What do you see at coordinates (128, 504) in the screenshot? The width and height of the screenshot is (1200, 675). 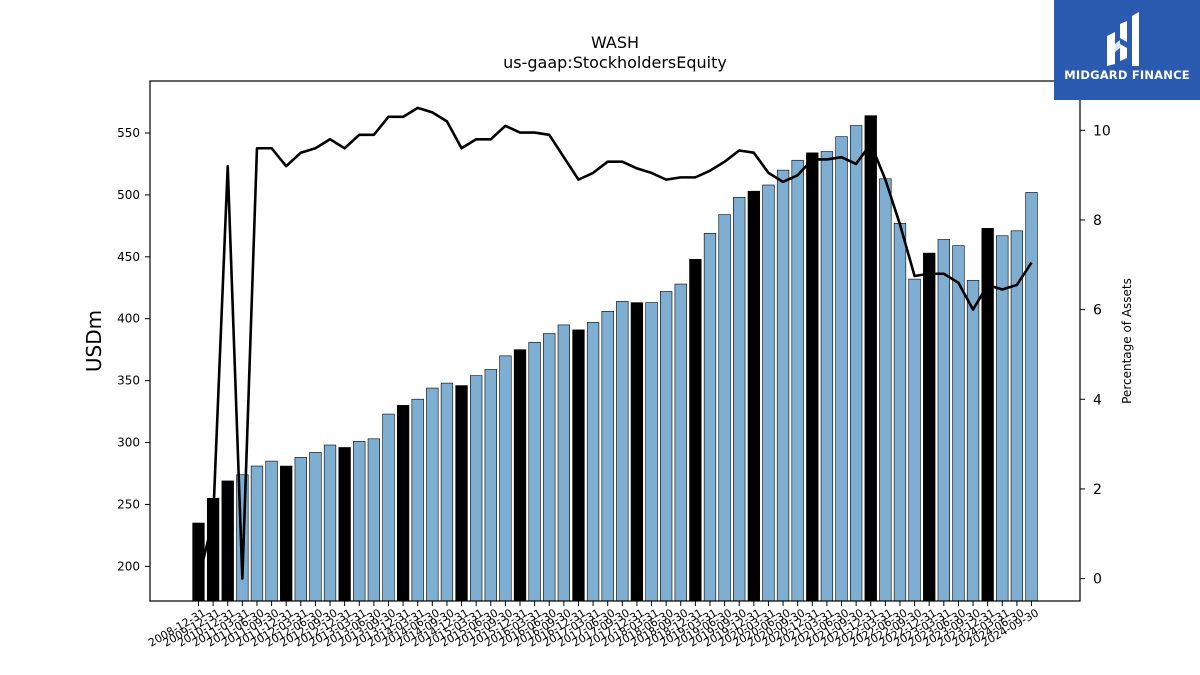 I see `y-tick-label: 250` at bounding box center [128, 504].